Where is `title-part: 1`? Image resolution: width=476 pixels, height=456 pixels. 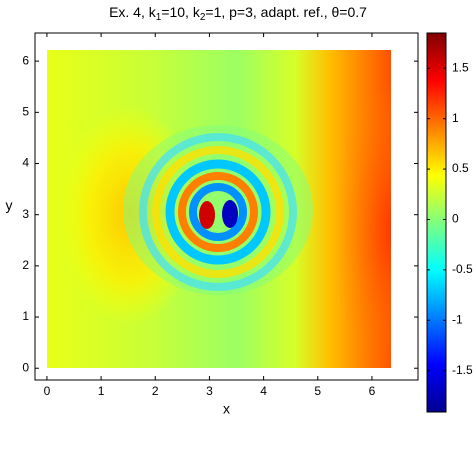
title-part: 1 is located at coordinates (159, 17).